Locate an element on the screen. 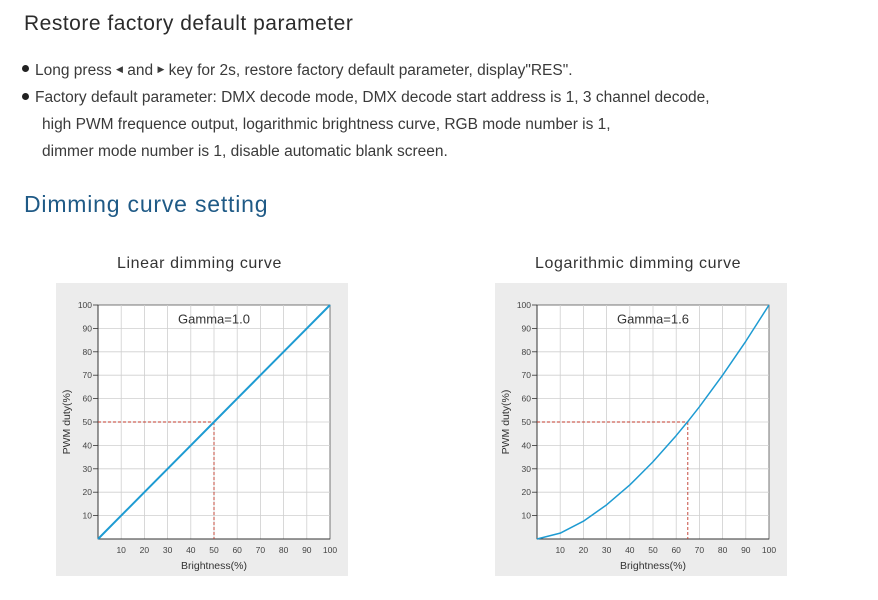  bullet1-mid: and is located at coordinates (140, 70).